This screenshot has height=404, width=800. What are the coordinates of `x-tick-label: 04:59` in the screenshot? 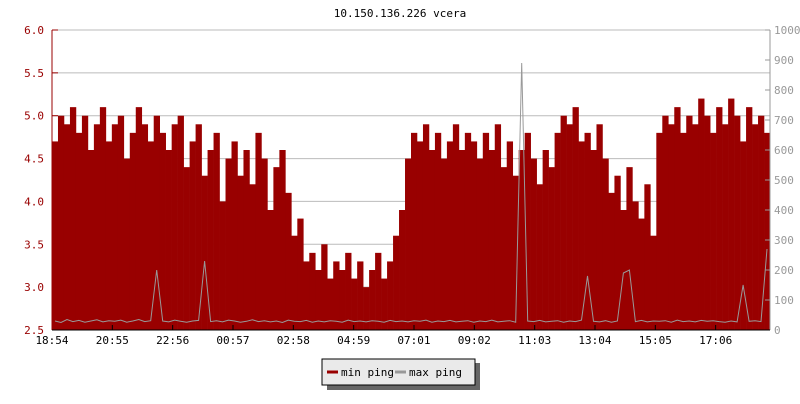 It's located at (353, 340).